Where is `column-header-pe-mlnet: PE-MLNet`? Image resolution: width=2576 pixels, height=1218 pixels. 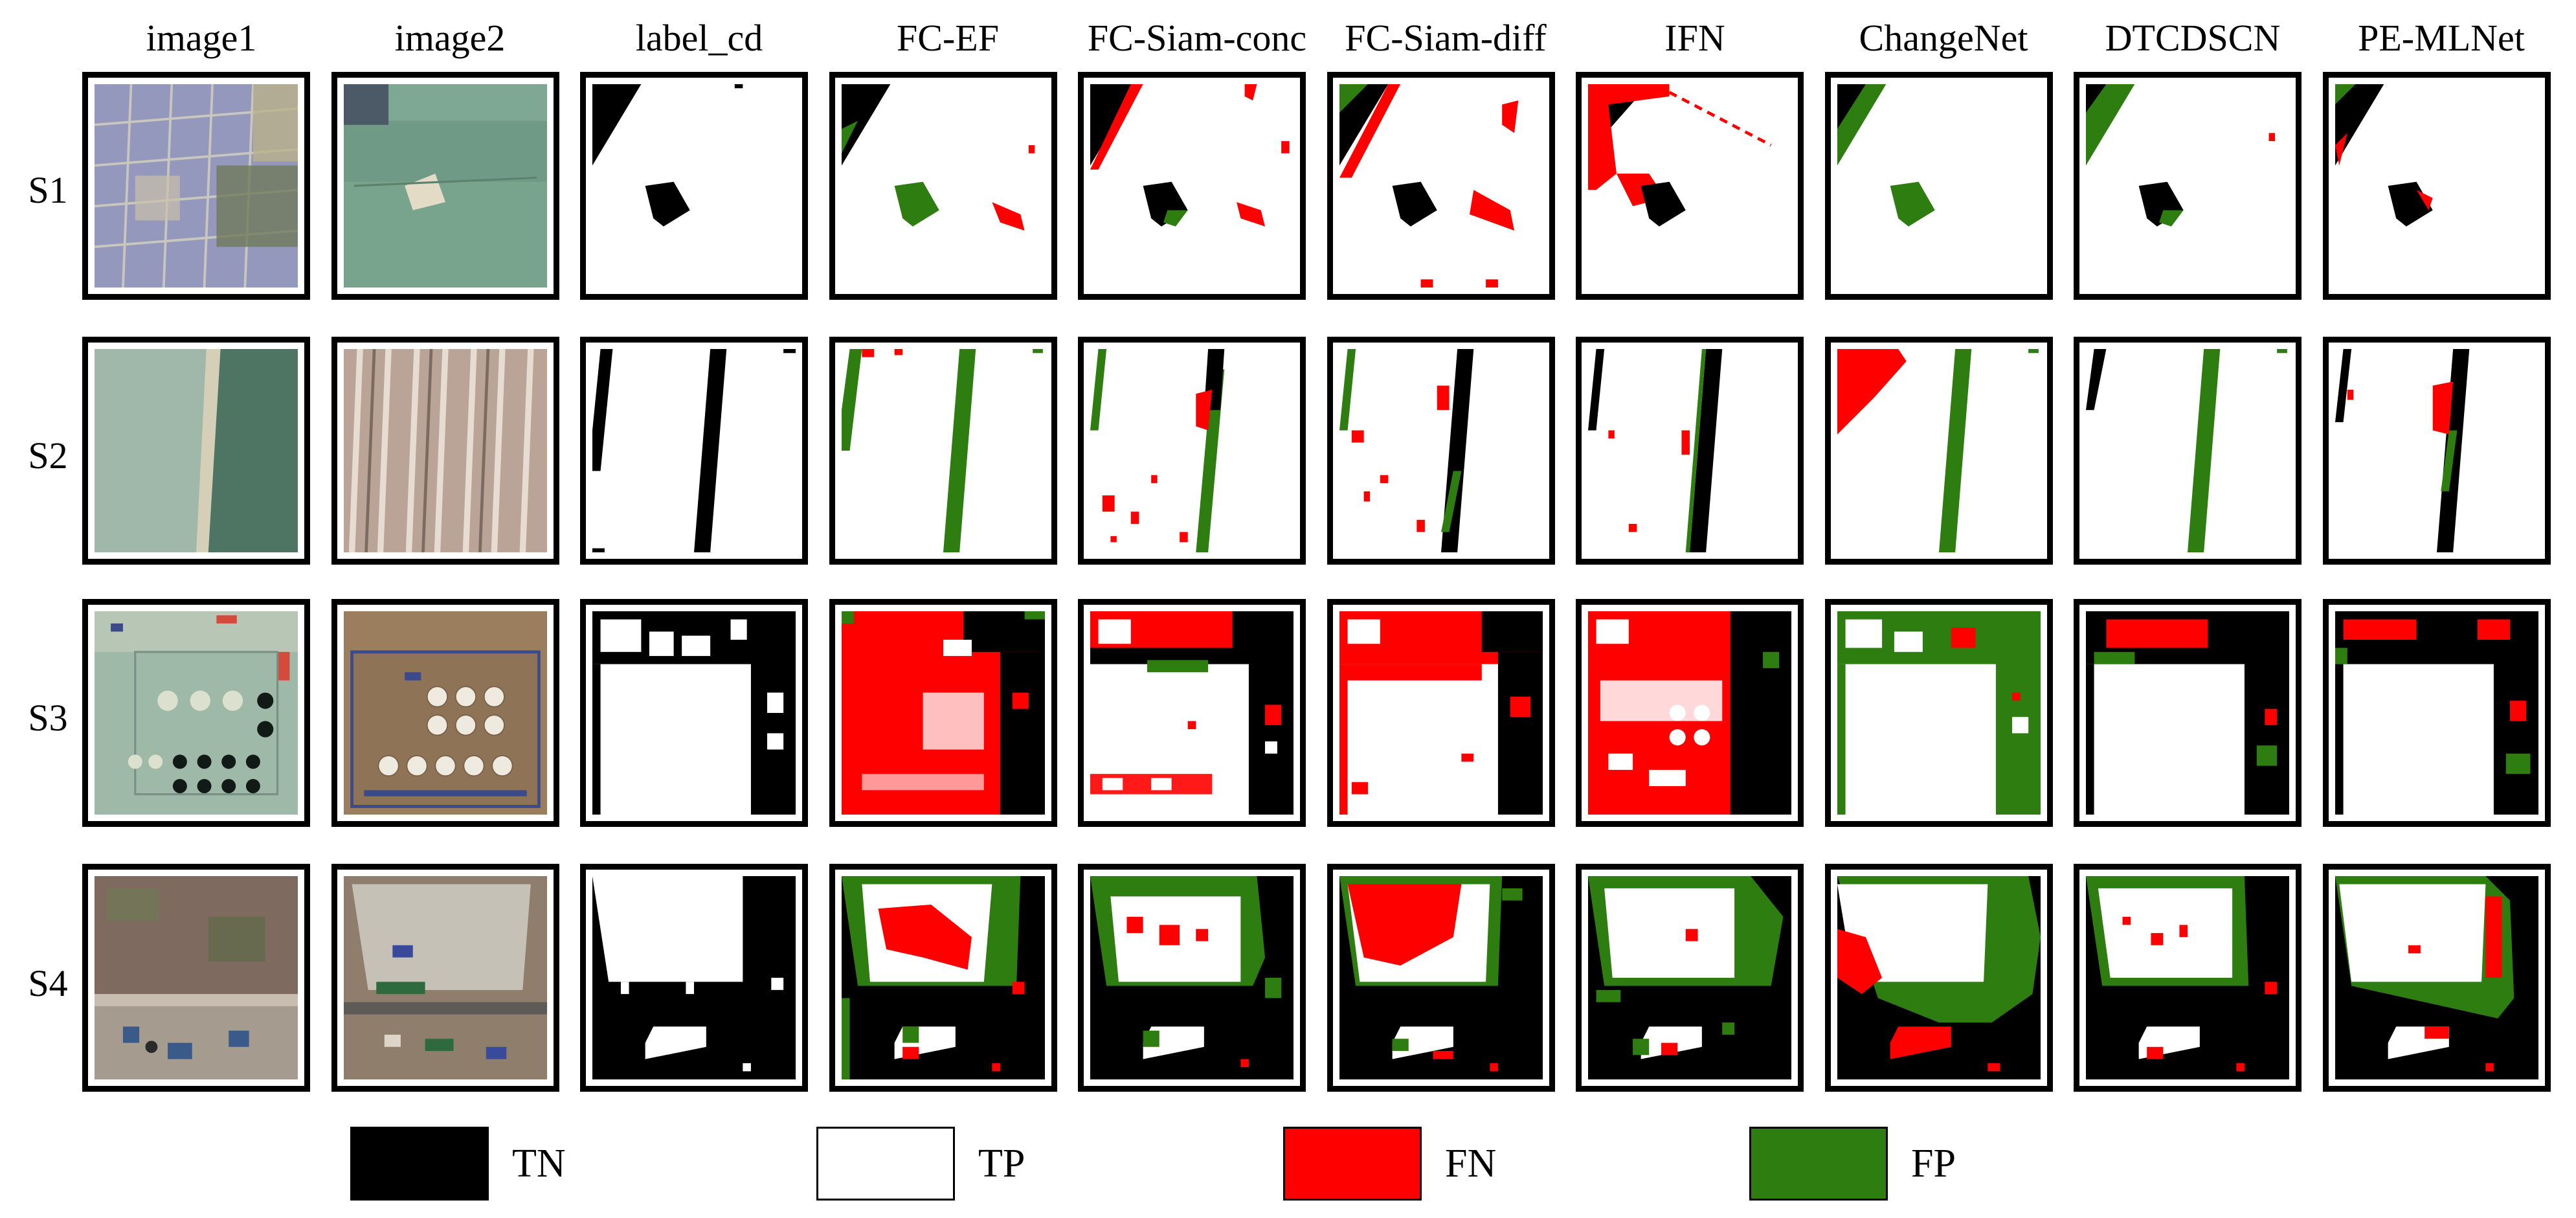
column-header-pe-mlnet: PE-MLNet is located at coordinates (2441, 38).